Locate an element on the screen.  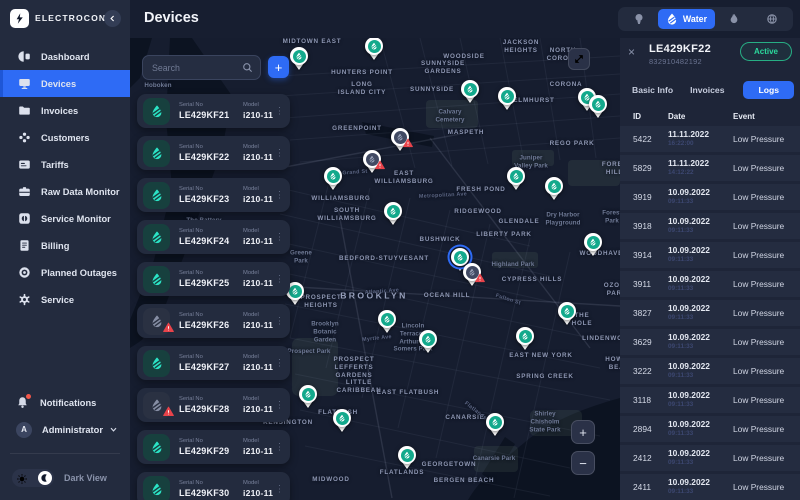
sidebar-item: Dashboard is located at coordinates (65, 56).